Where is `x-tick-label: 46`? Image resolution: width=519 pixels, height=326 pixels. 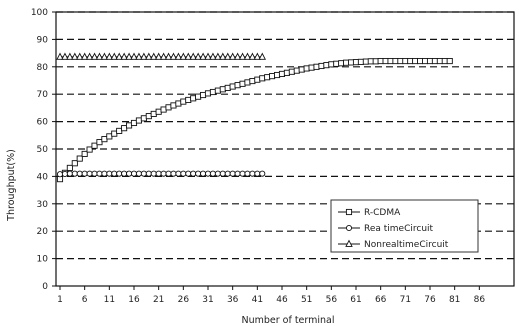
x-tick-label: 46 is located at coordinates (282, 300).